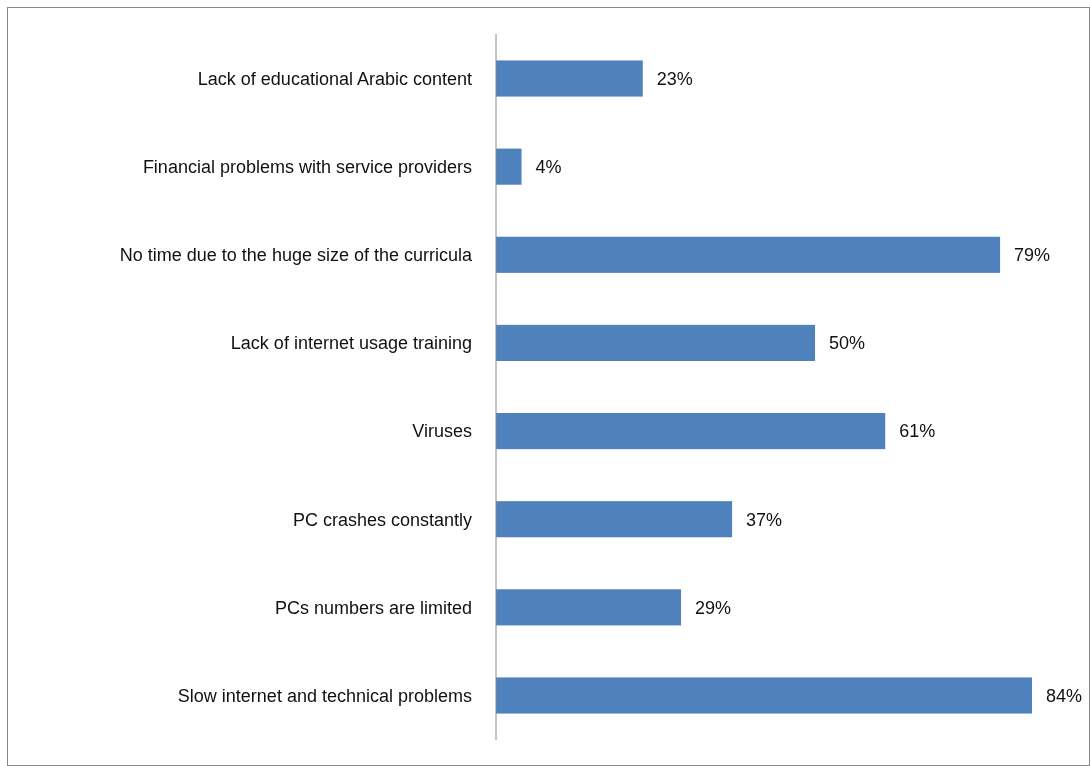 This screenshot has width=1090, height=766. I want to click on y-tick-label: Financial problems with service providers, so click(307, 166).